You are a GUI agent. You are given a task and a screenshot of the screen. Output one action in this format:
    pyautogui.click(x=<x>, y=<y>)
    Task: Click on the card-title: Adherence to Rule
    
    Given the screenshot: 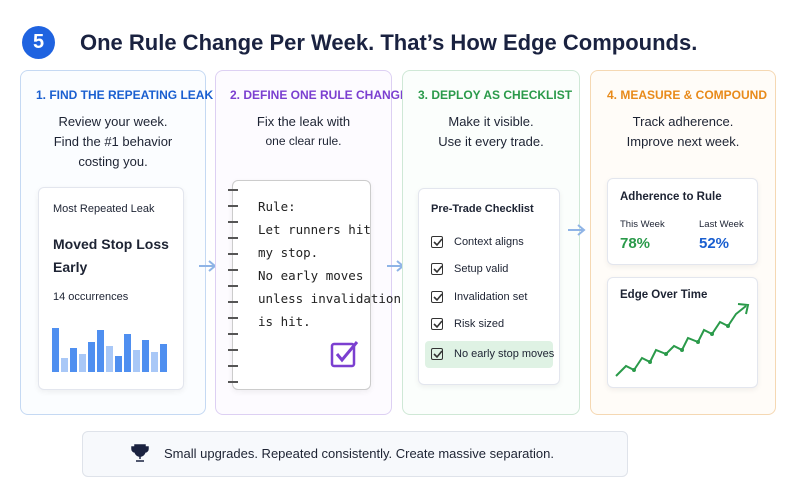 What is the action you would take?
    pyautogui.click(x=671, y=197)
    